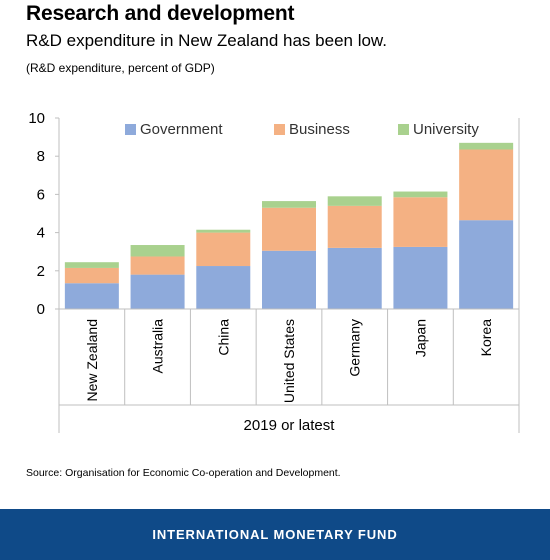 Image resolution: width=550 pixels, height=560 pixels. I want to click on x-axis-title: 2019 or latest, so click(290, 425).